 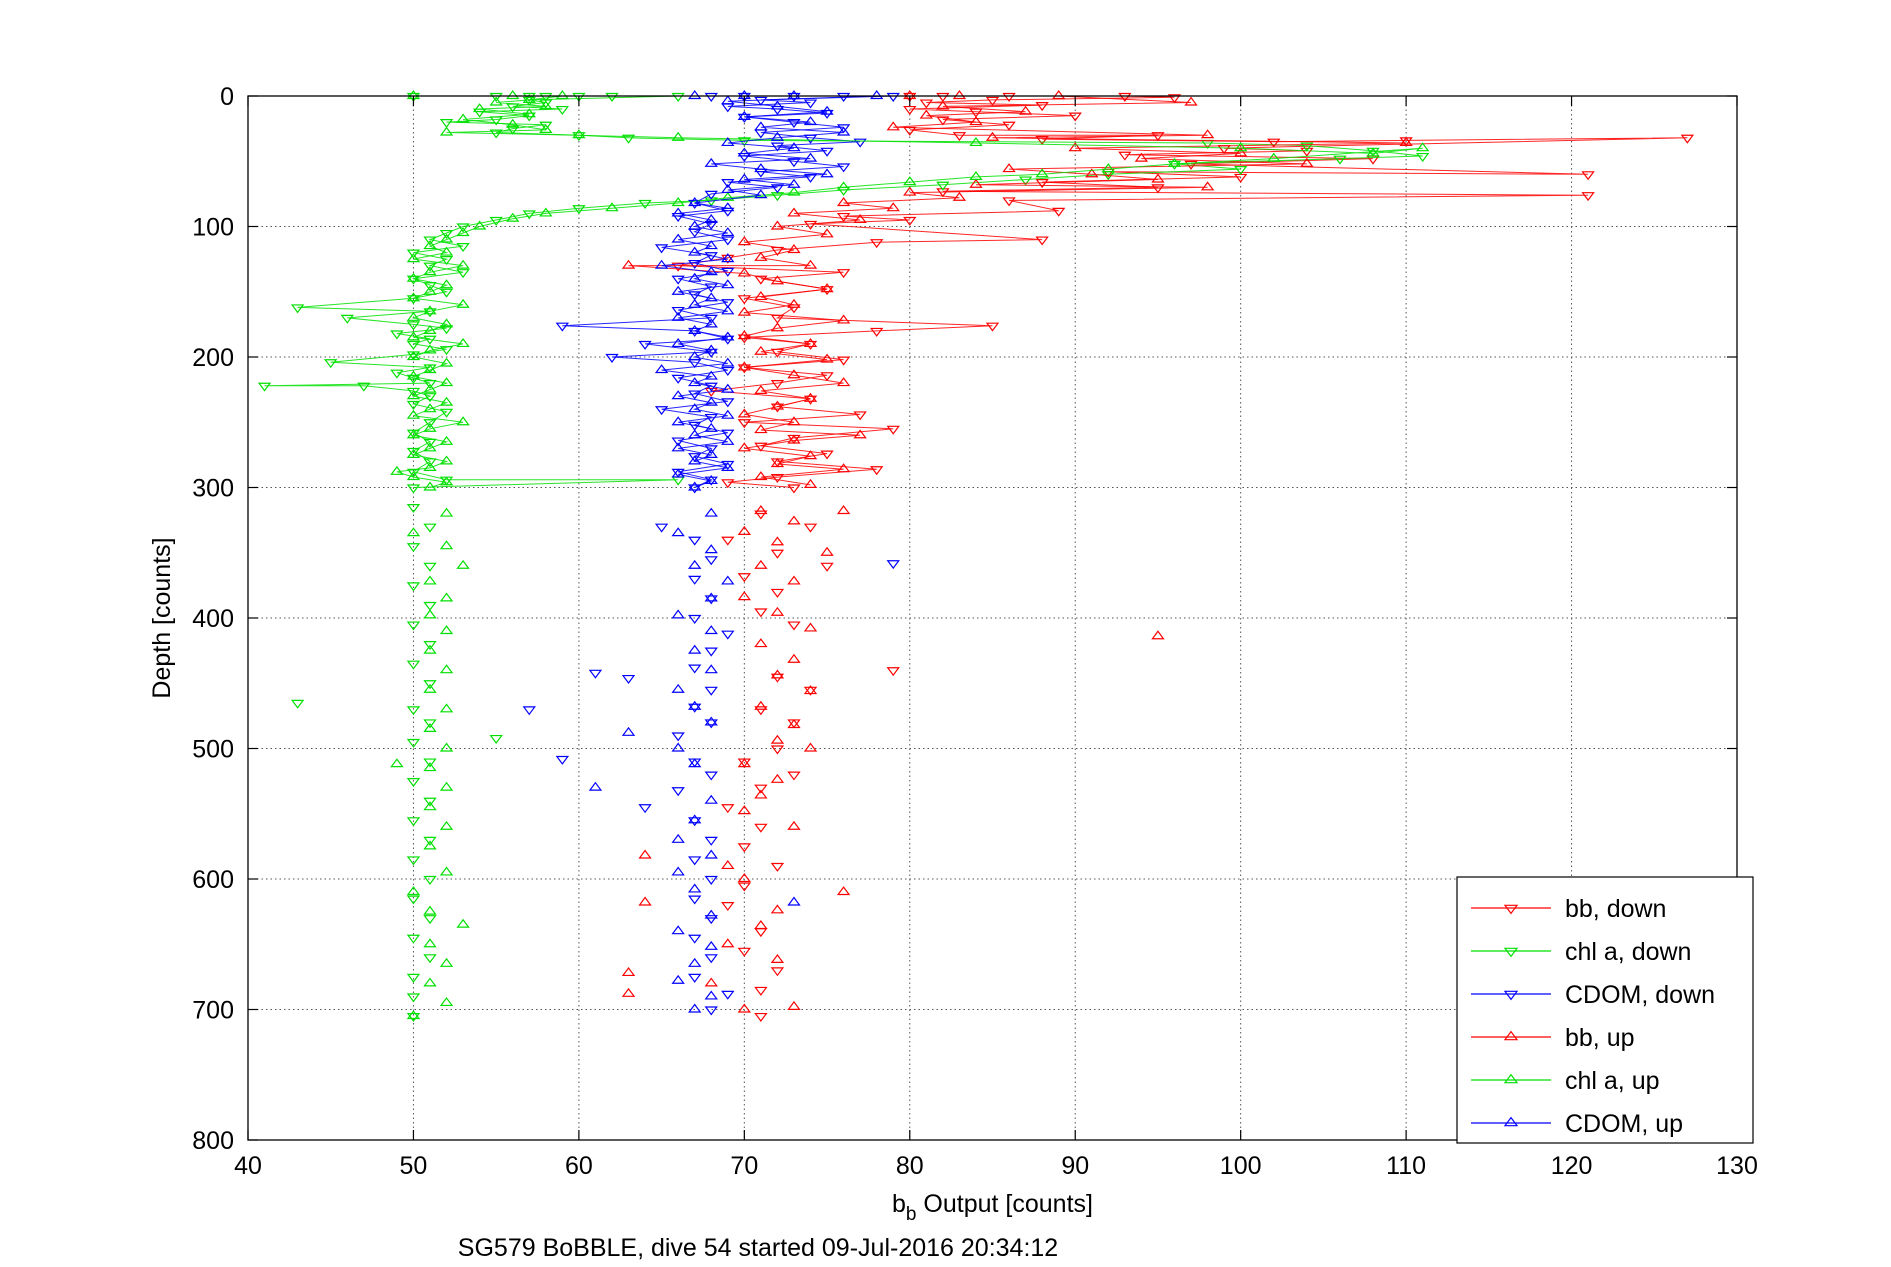 I want to click on legend-label: CDOM, down, so click(x=1640, y=995).